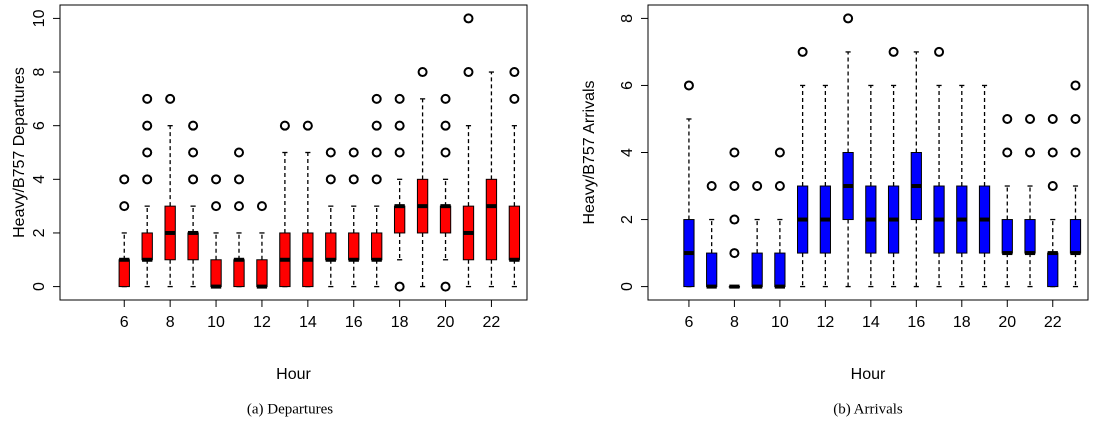 This screenshot has height=425, width=1097. Describe the element at coordinates (216, 322) in the screenshot. I see `x-tick-label: 10` at that location.